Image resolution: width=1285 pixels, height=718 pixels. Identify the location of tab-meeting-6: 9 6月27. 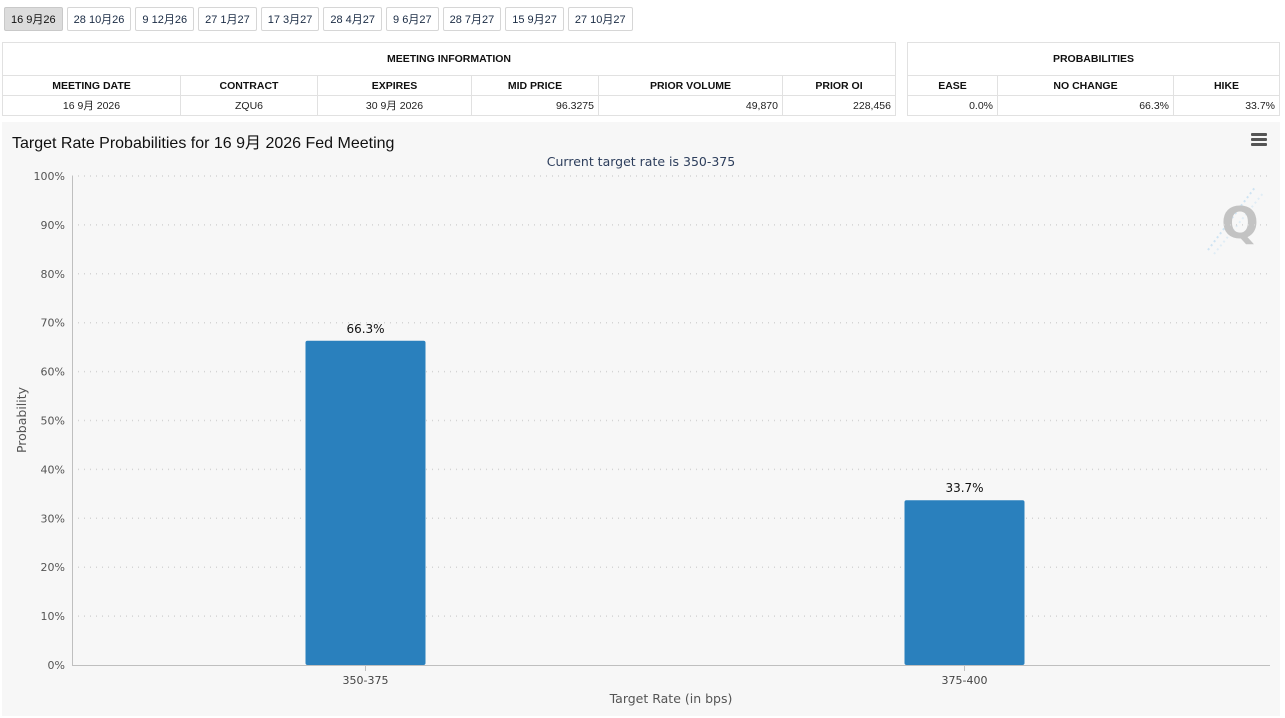
(412, 19).